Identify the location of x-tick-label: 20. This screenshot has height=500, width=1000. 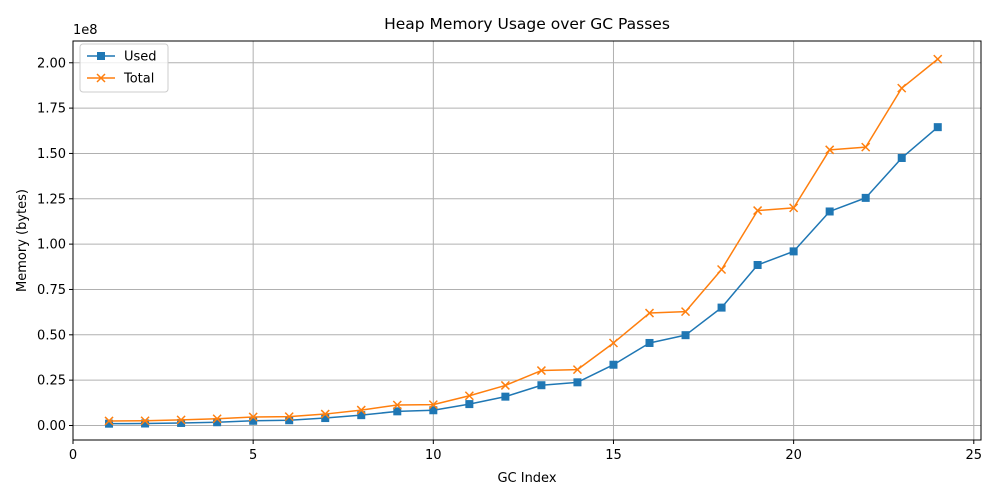
(793, 455).